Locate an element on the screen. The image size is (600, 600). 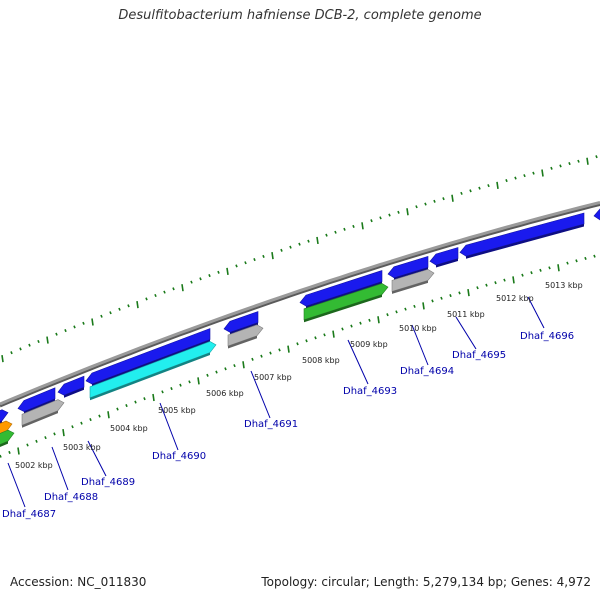
kbp-label: 5010 kbp is located at coordinates (418, 328).